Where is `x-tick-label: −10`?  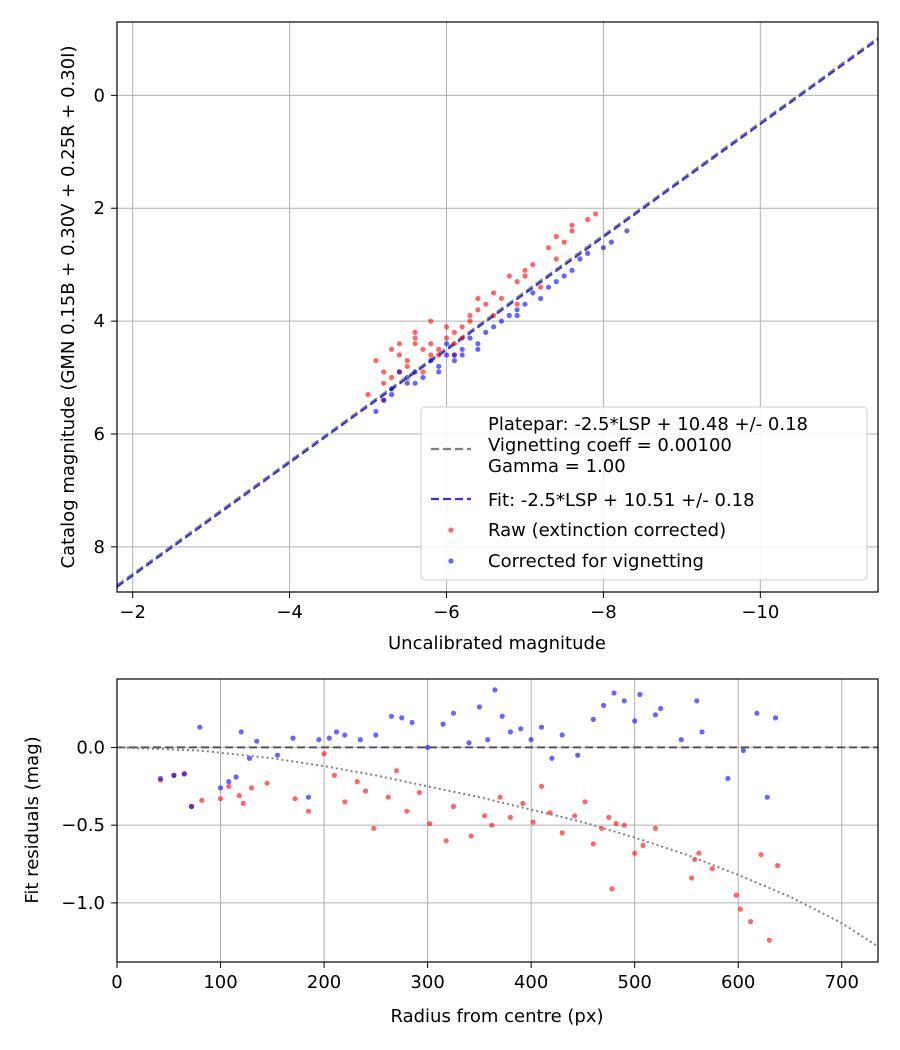 x-tick-label: −10 is located at coordinates (760, 612).